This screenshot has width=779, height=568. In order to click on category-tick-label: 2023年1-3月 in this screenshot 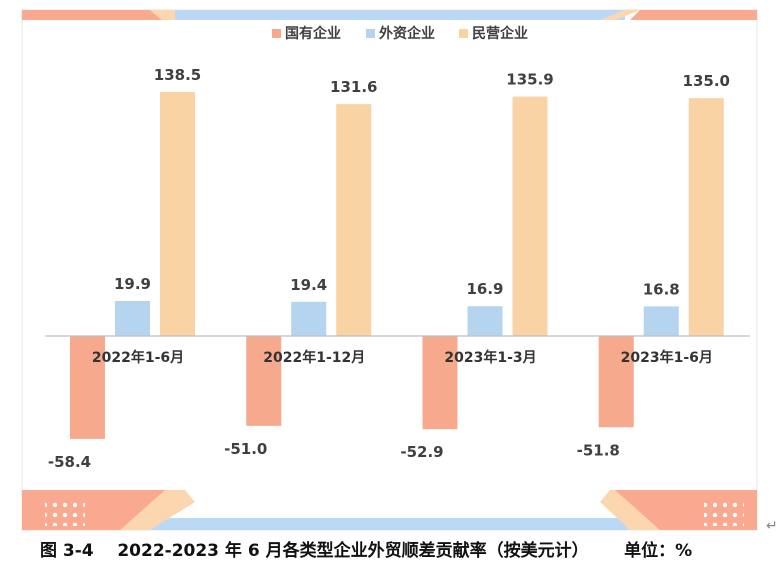, I will do `click(490, 357)`.